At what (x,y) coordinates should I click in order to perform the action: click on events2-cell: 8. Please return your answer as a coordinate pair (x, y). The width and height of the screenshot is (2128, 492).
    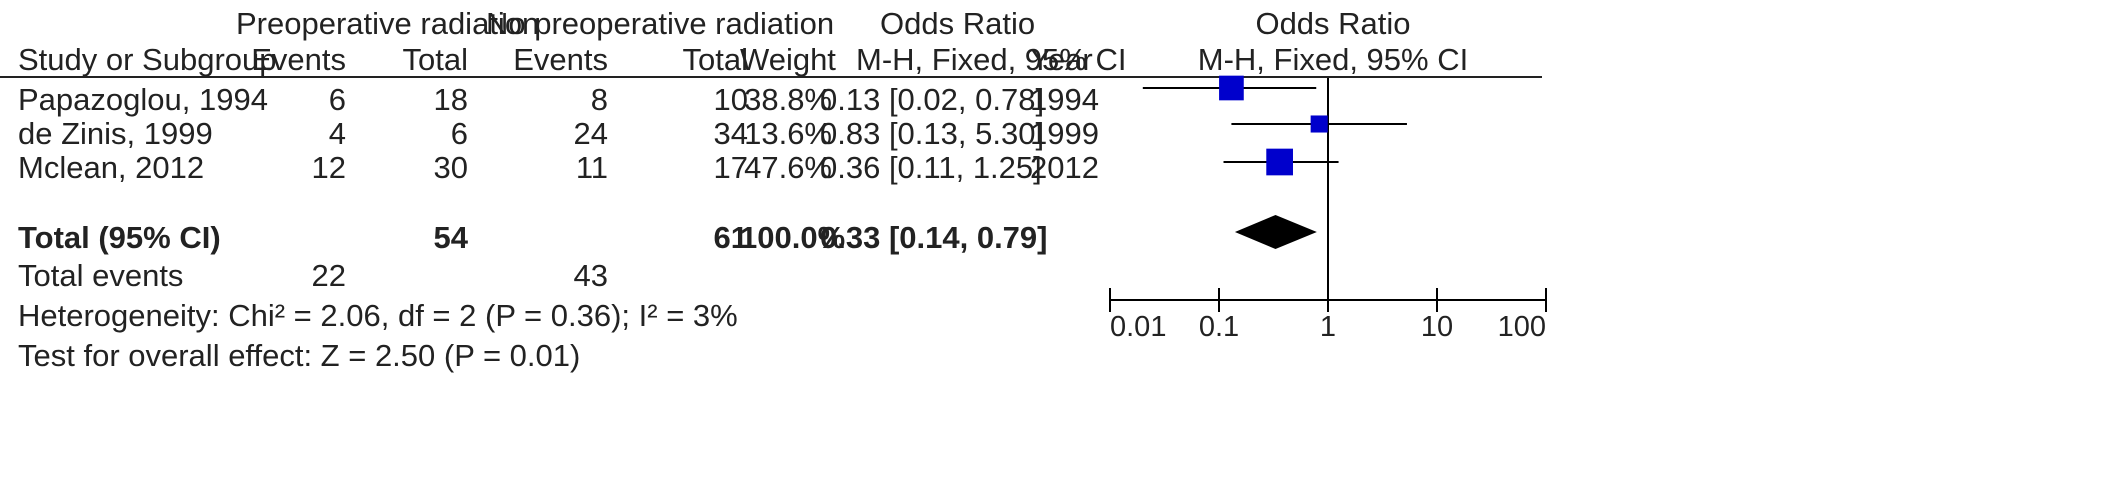
    Looking at the image, I should click on (599, 99).